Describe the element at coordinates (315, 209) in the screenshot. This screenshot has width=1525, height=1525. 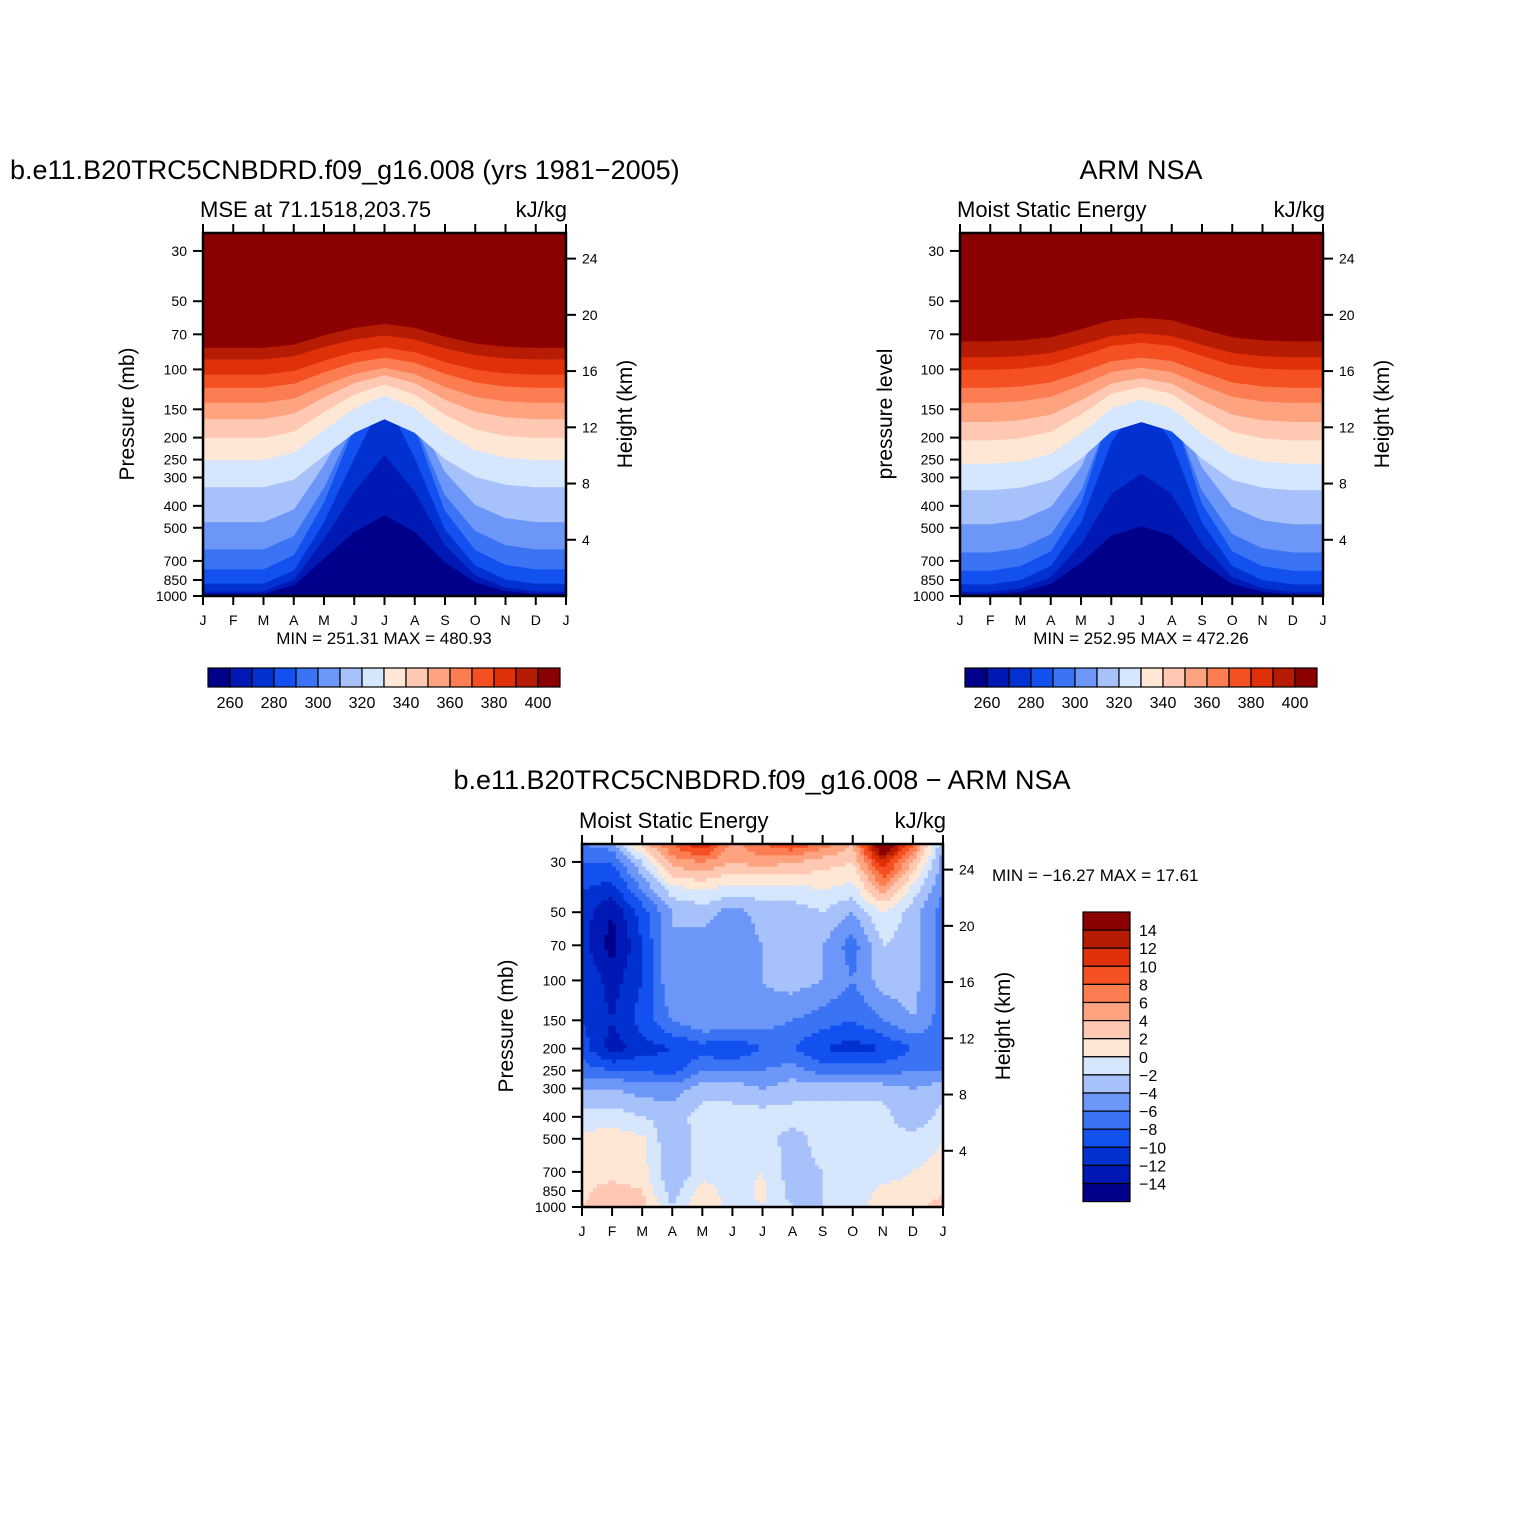
I see `panel-model-subtitle: MSE at 71.1518,203.75` at that location.